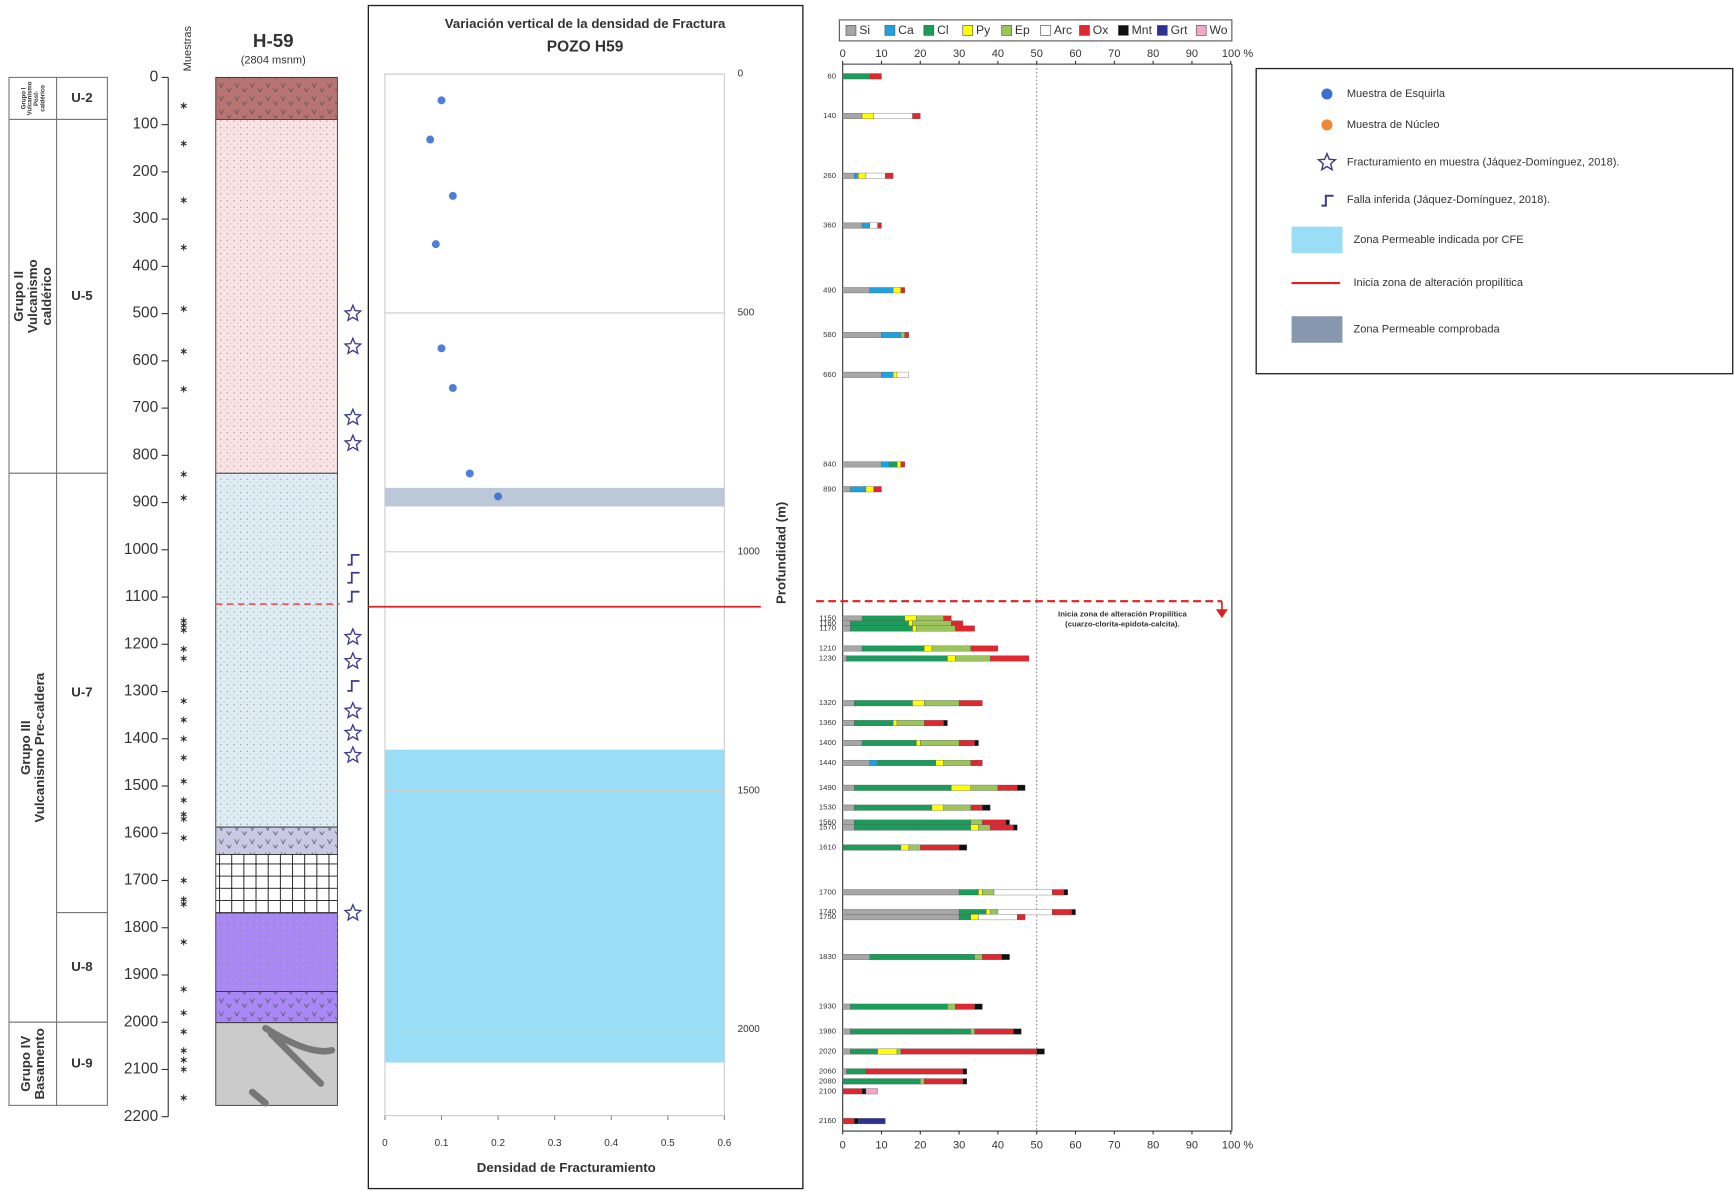  Describe the element at coordinates (827, 1031) in the screenshot. I see `depth-label: 1980` at that location.